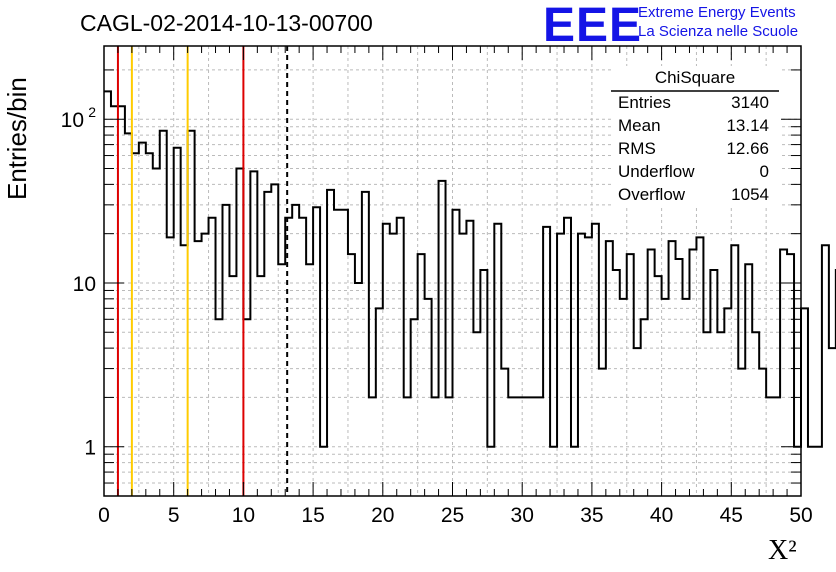 This screenshot has width=836, height=572. I want to click on x-tick-label: 50, so click(800, 515).